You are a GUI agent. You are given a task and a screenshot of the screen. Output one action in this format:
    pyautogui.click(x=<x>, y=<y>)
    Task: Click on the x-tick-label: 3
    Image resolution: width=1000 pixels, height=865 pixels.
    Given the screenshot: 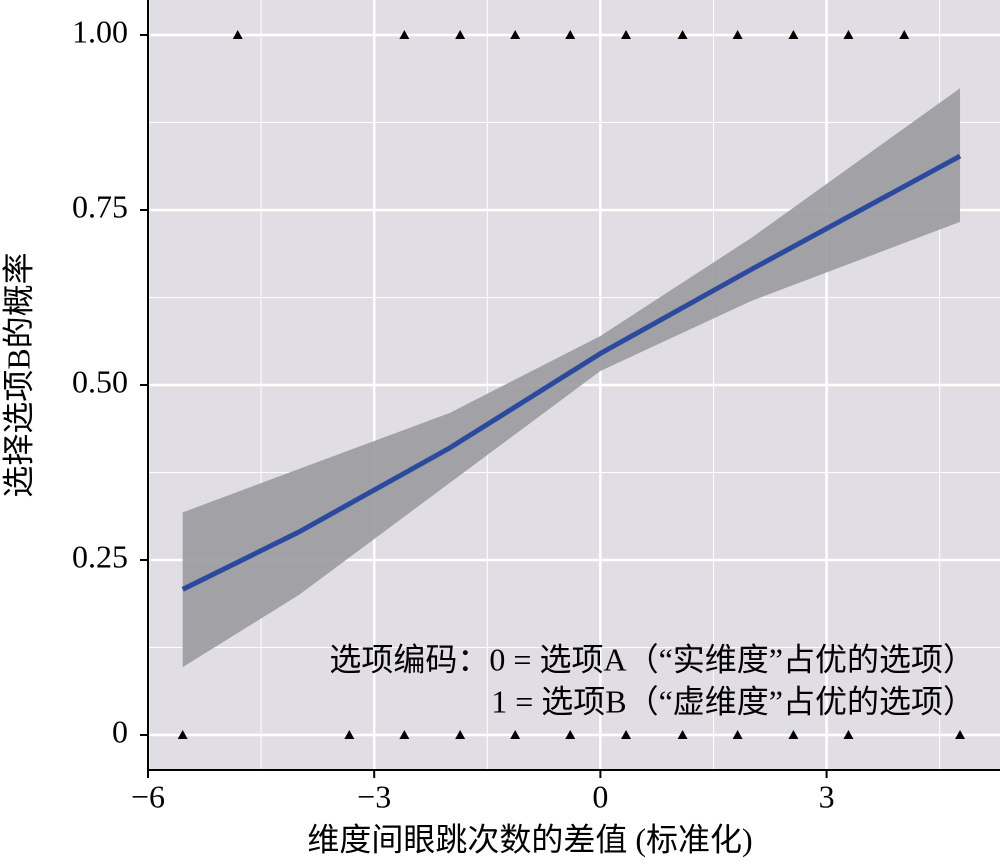 What is the action you would take?
    pyautogui.click(x=827, y=796)
    